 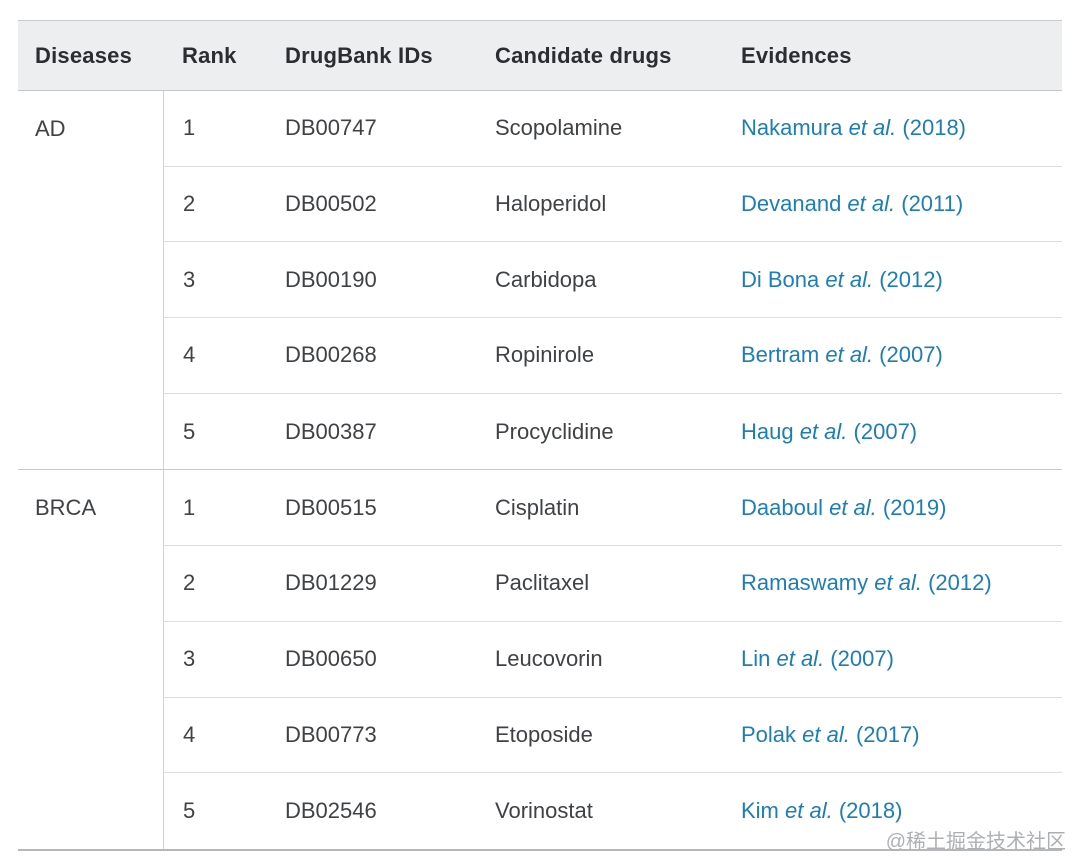 I want to click on table-row: 4 DB00773 Etoposide Polak et al. (2017), so click(x=613, y=736).